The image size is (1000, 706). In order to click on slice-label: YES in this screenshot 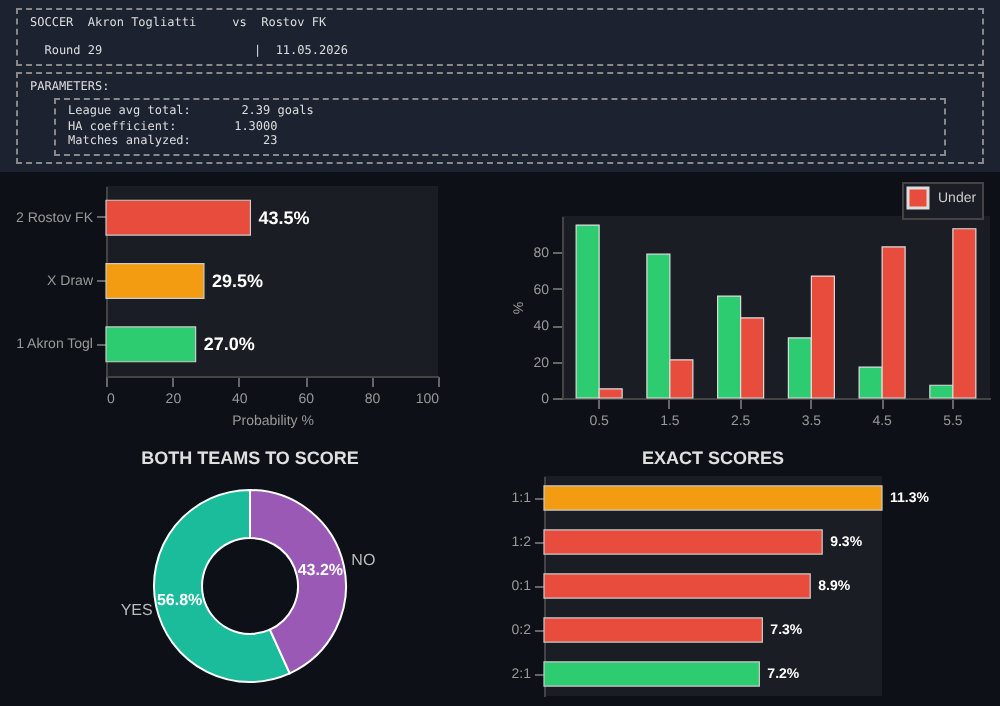, I will do `click(136, 609)`.